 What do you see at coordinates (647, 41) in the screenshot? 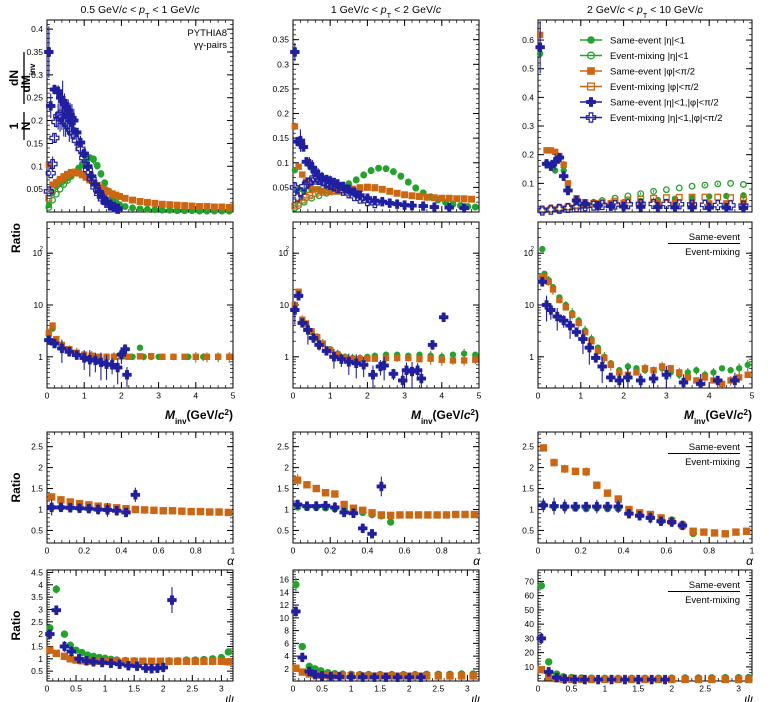
I see `legend-label-0: Same-event |η|<1` at bounding box center [647, 41].